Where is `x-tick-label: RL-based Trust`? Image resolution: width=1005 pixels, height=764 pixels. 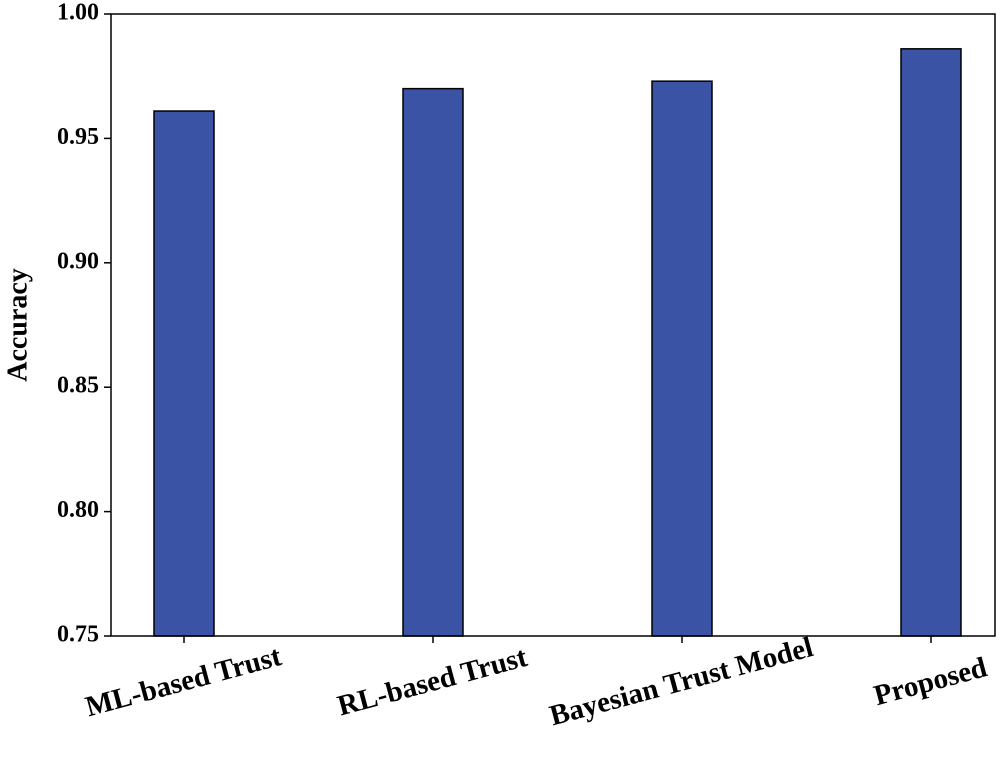
x-tick-label: RL-based Trust is located at coordinates (432, 681).